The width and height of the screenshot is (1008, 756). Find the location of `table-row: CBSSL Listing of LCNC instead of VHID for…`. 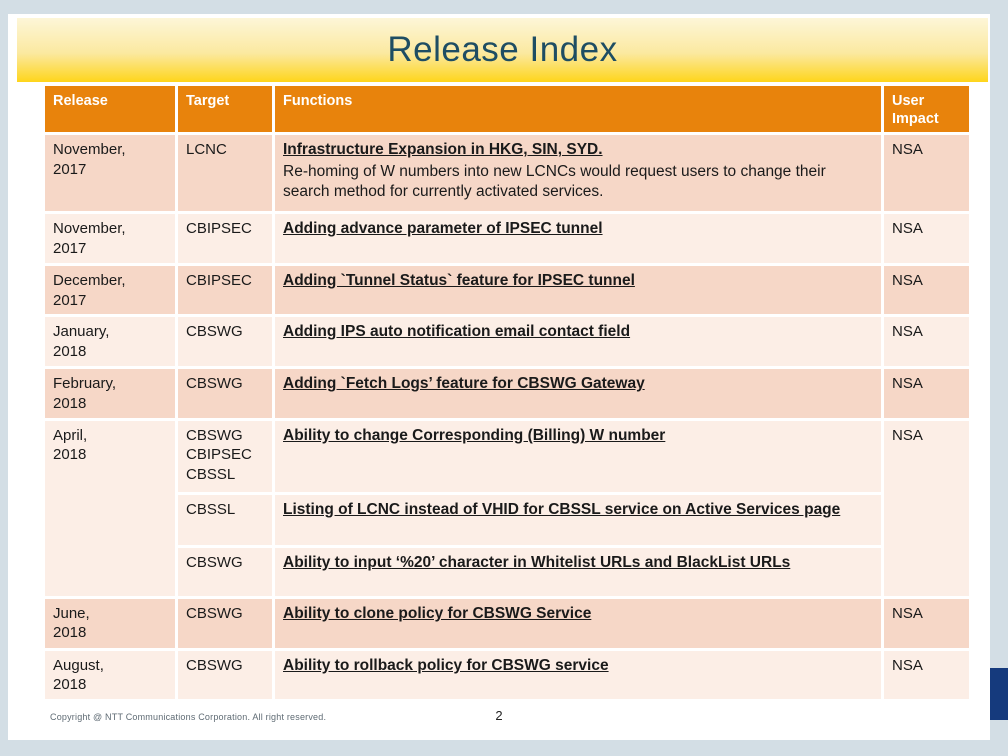

table-row: CBSSL Listing of LCNC instead of VHID for… is located at coordinates (507, 519).